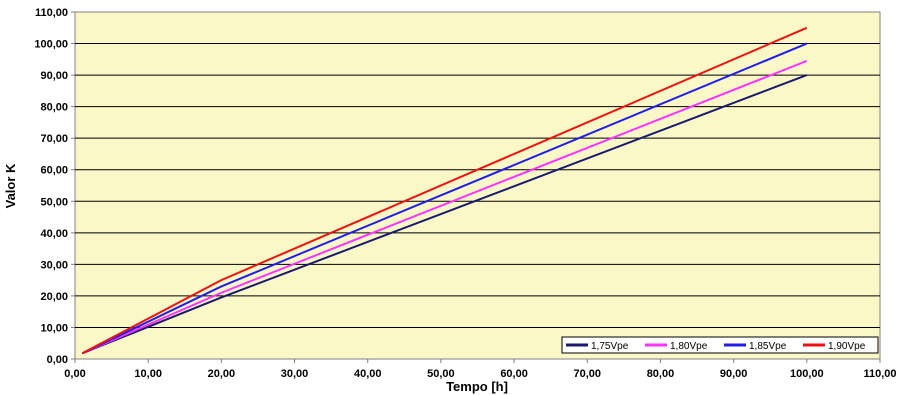  I want to click on legend-label: 1,90Vpe, so click(847, 346).